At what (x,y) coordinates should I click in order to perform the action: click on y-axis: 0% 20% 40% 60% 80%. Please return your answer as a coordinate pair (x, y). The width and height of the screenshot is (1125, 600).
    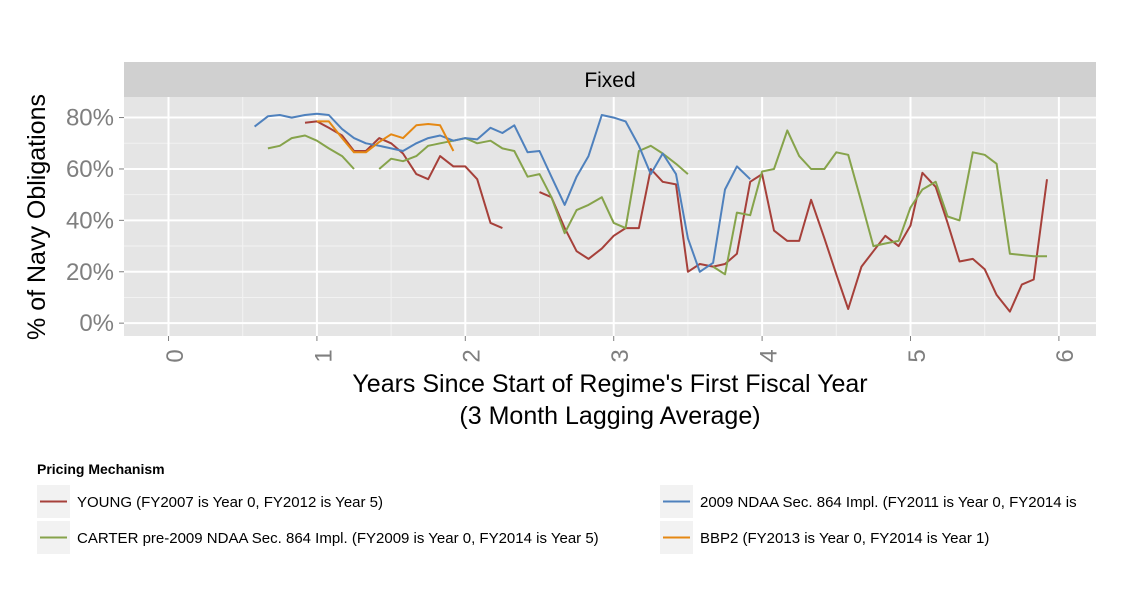
    Looking at the image, I should click on (95, 221).